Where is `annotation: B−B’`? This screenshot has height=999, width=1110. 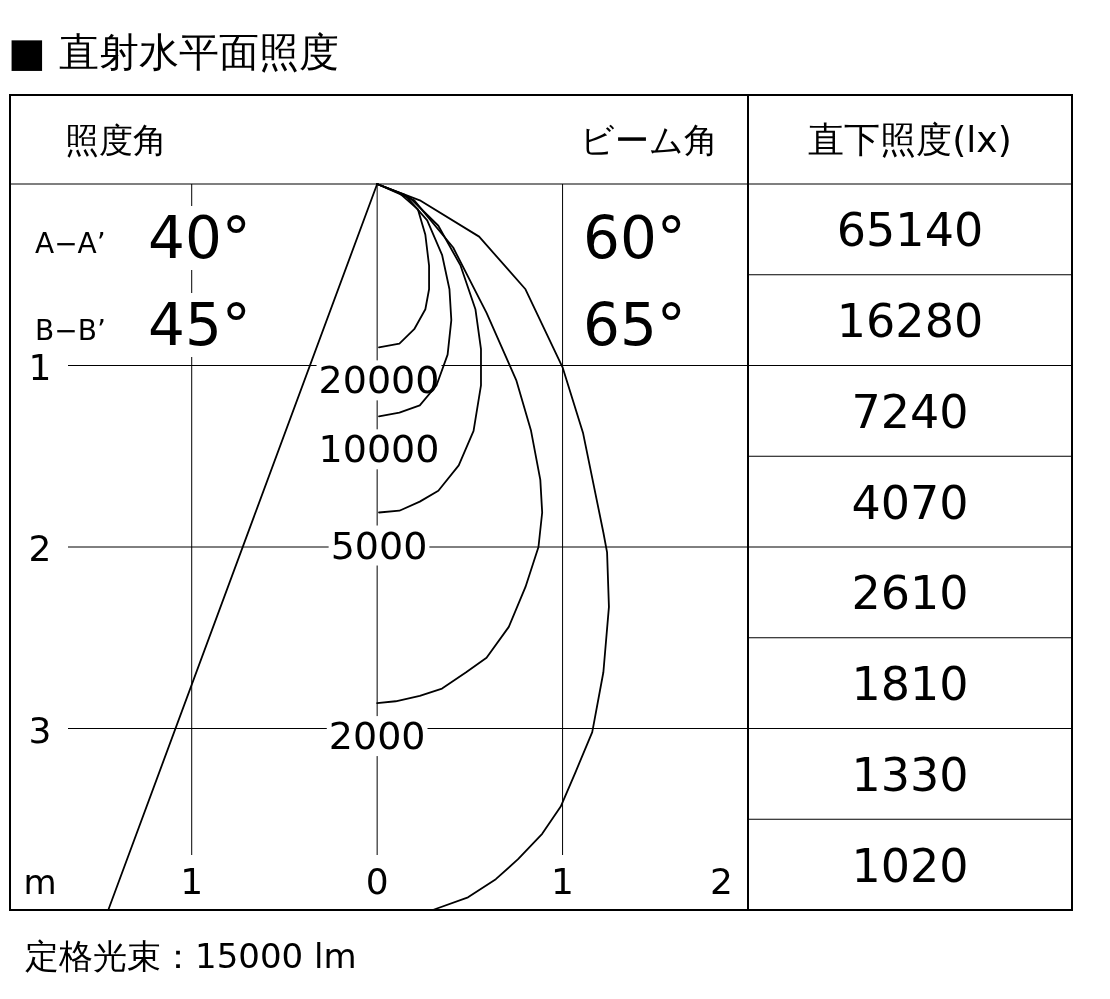 annotation: B−B’ is located at coordinates (70, 330).